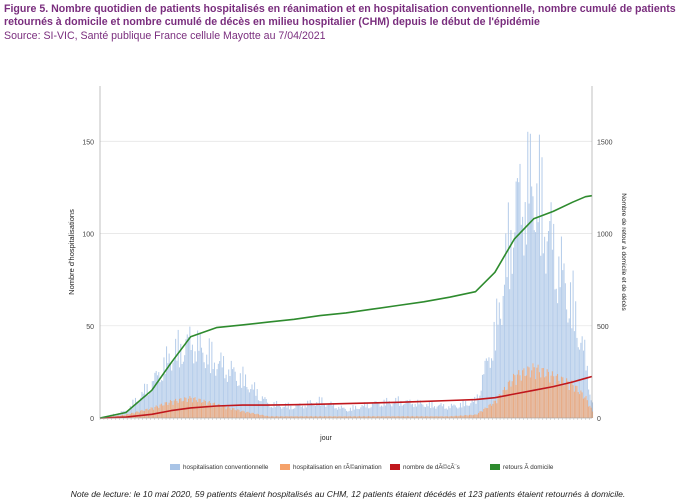 The width and height of the screenshot is (696, 504). What do you see at coordinates (605, 235) in the screenshot?
I see `y2-tick-label: 1000` at bounding box center [605, 235].